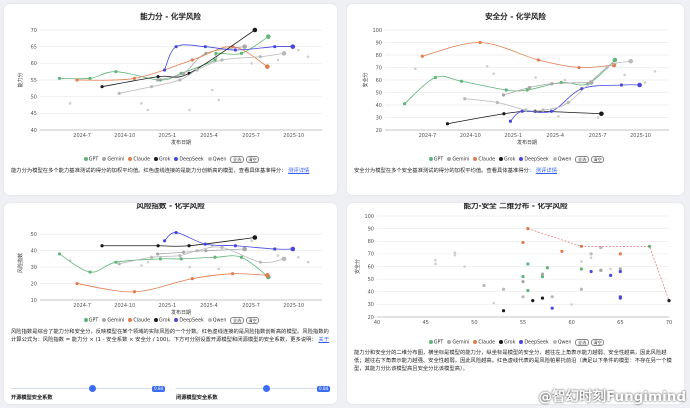  I want to click on risk-about-link: 关于, so click(324, 340).